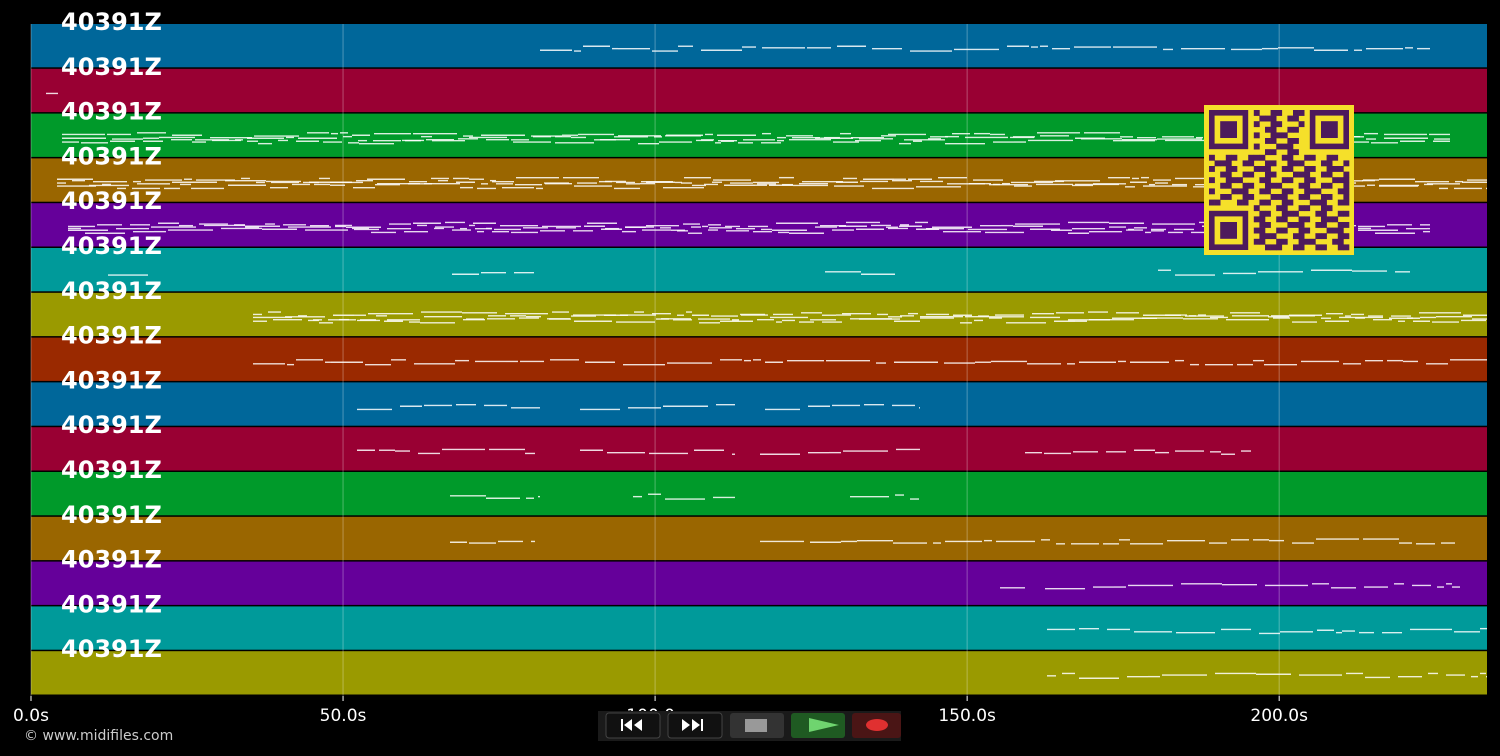 The width and height of the screenshot is (1500, 756). I want to click on qr-finder, so click(1228, 129).